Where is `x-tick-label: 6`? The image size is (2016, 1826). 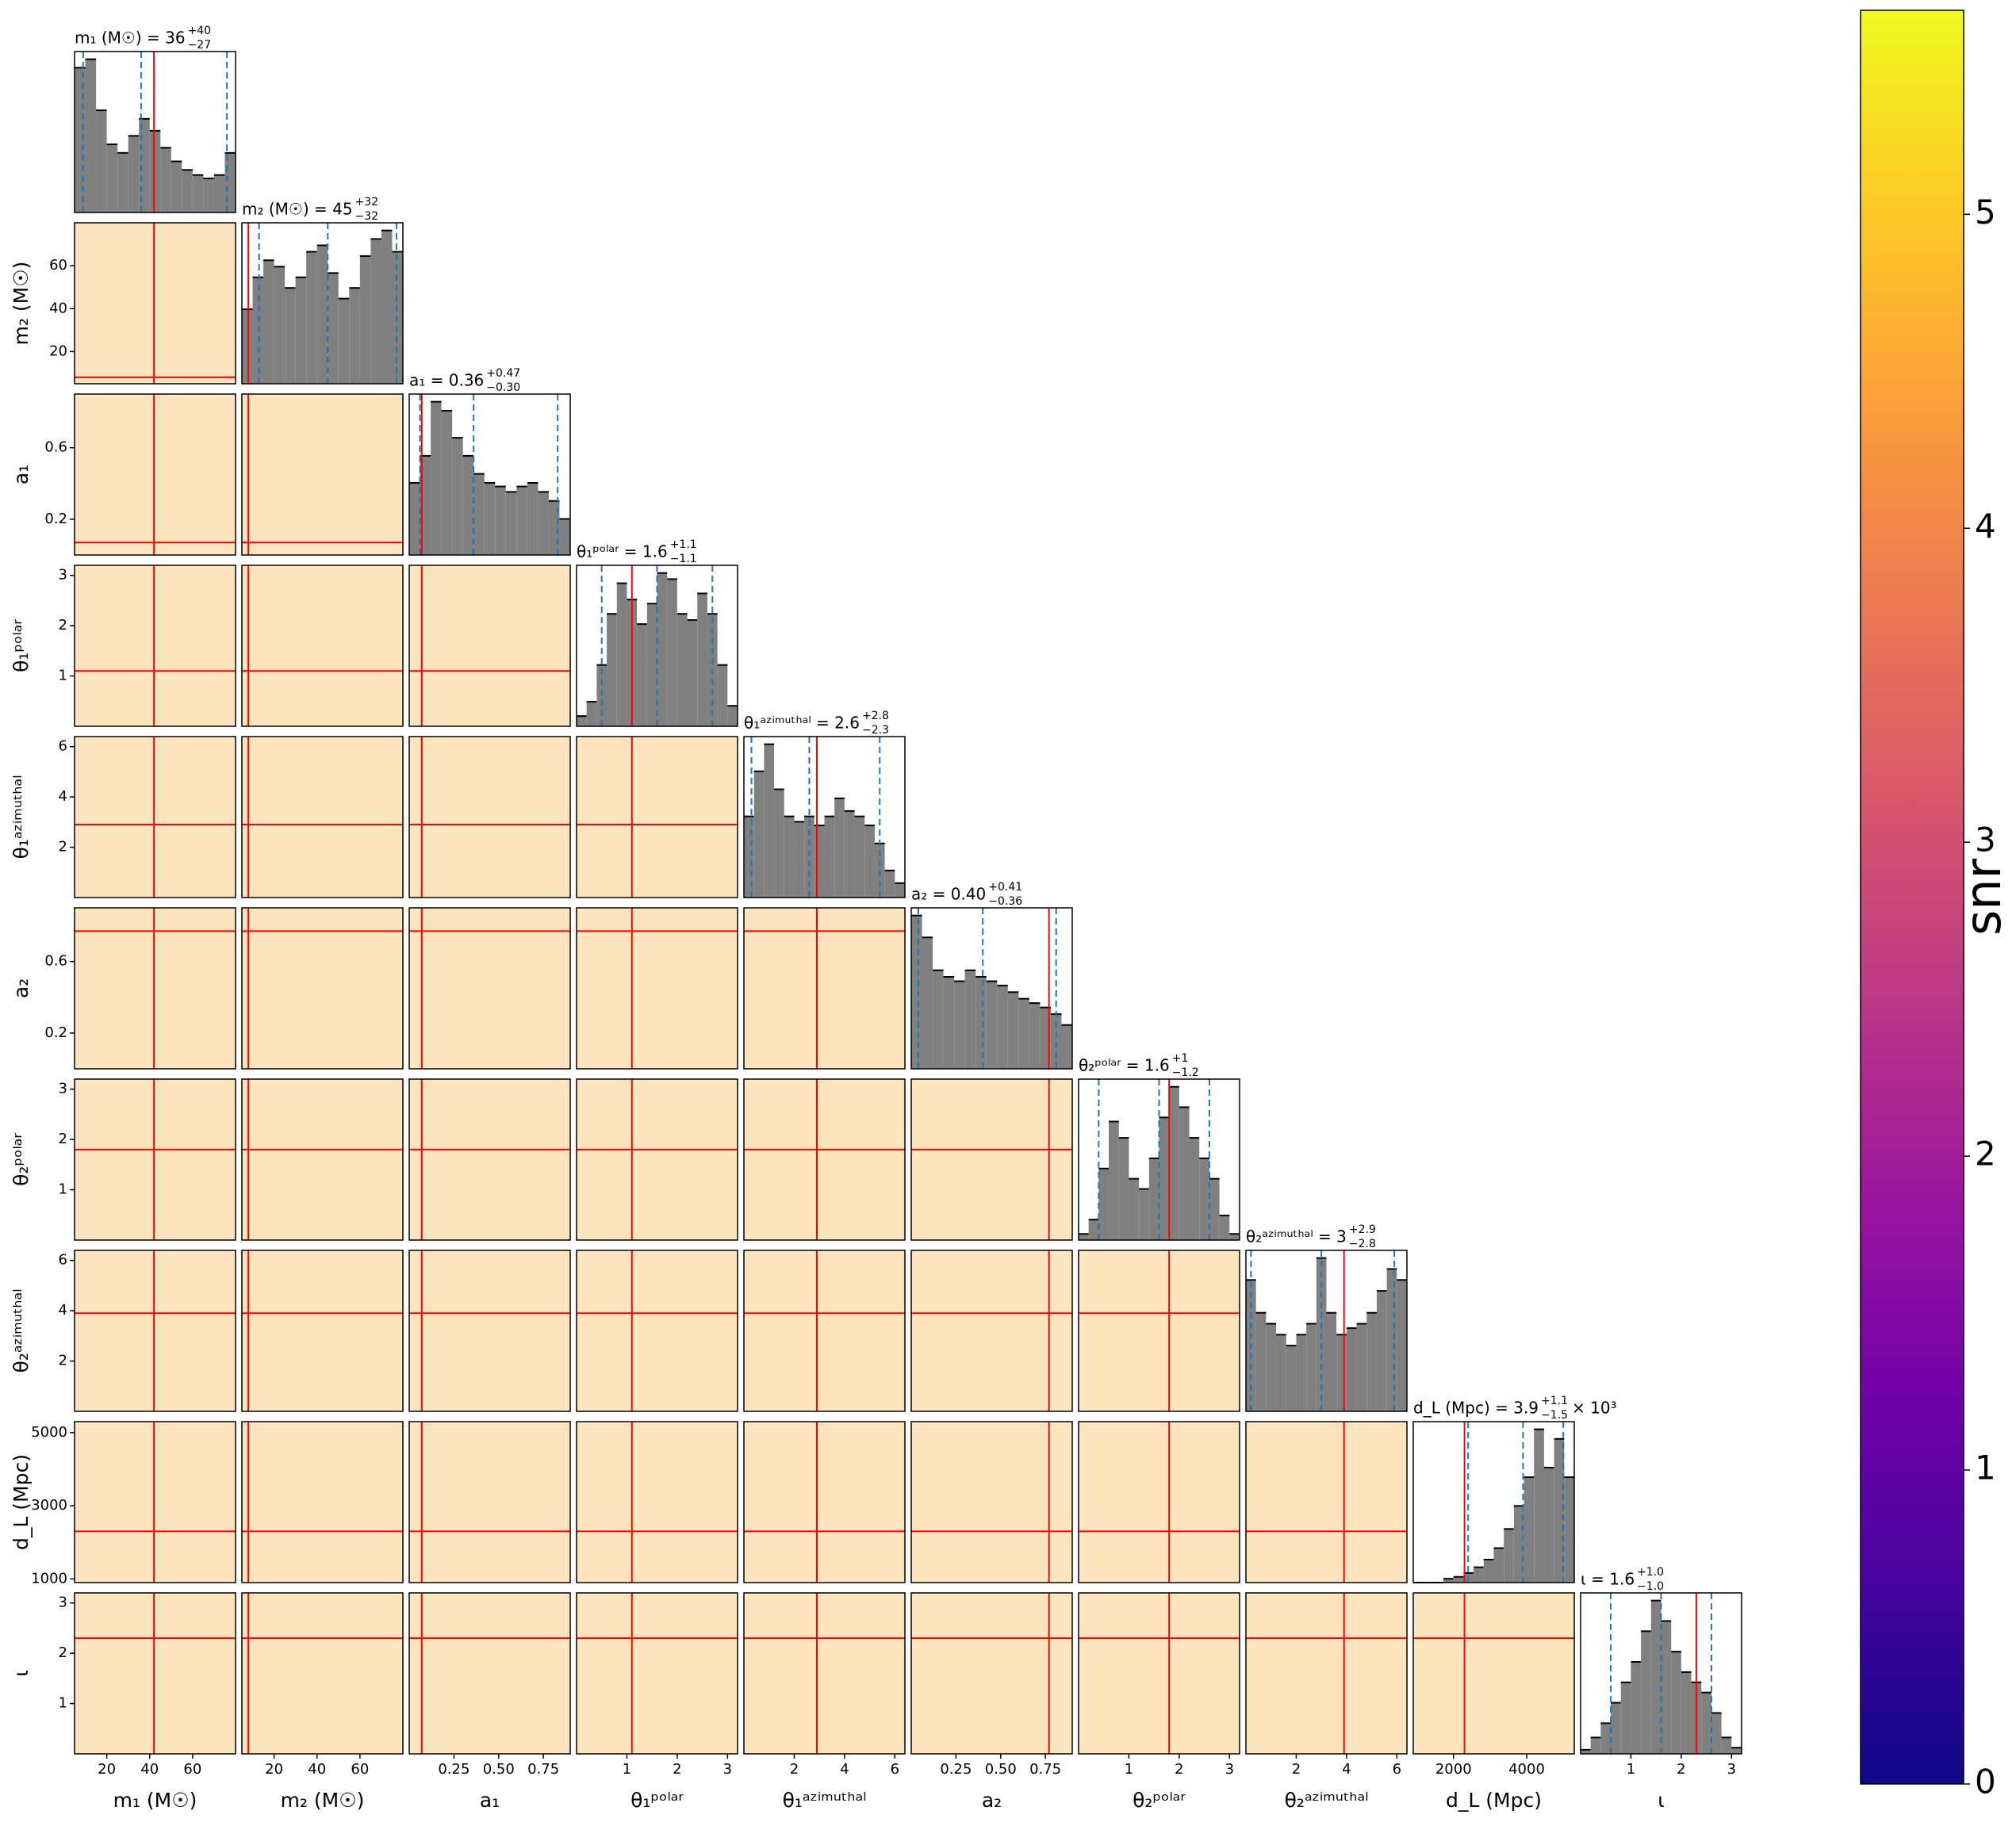
x-tick-label: 6 is located at coordinates (895, 1769).